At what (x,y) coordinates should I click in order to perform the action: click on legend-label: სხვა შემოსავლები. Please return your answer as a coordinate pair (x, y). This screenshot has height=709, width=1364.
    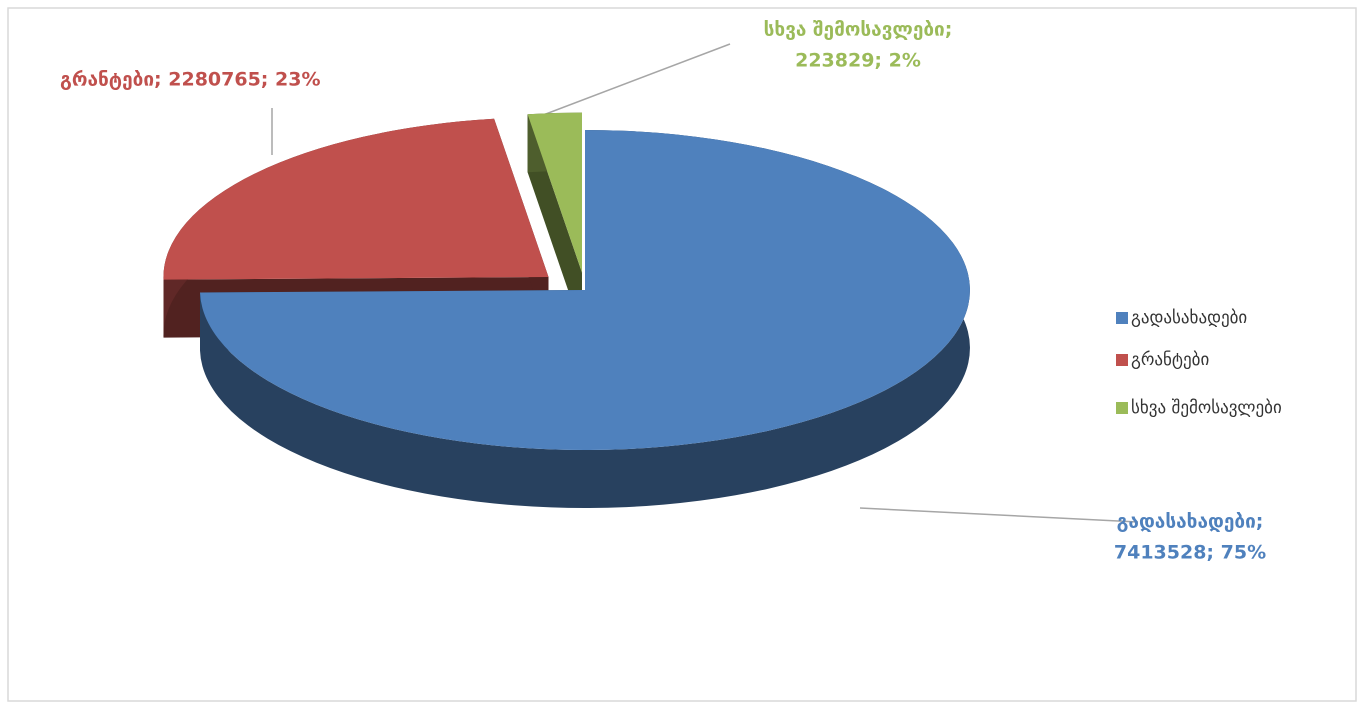
    Looking at the image, I should click on (1206, 408).